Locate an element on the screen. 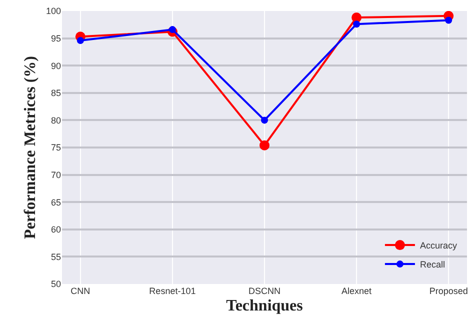  legend-label: Accuracy is located at coordinates (439, 245).